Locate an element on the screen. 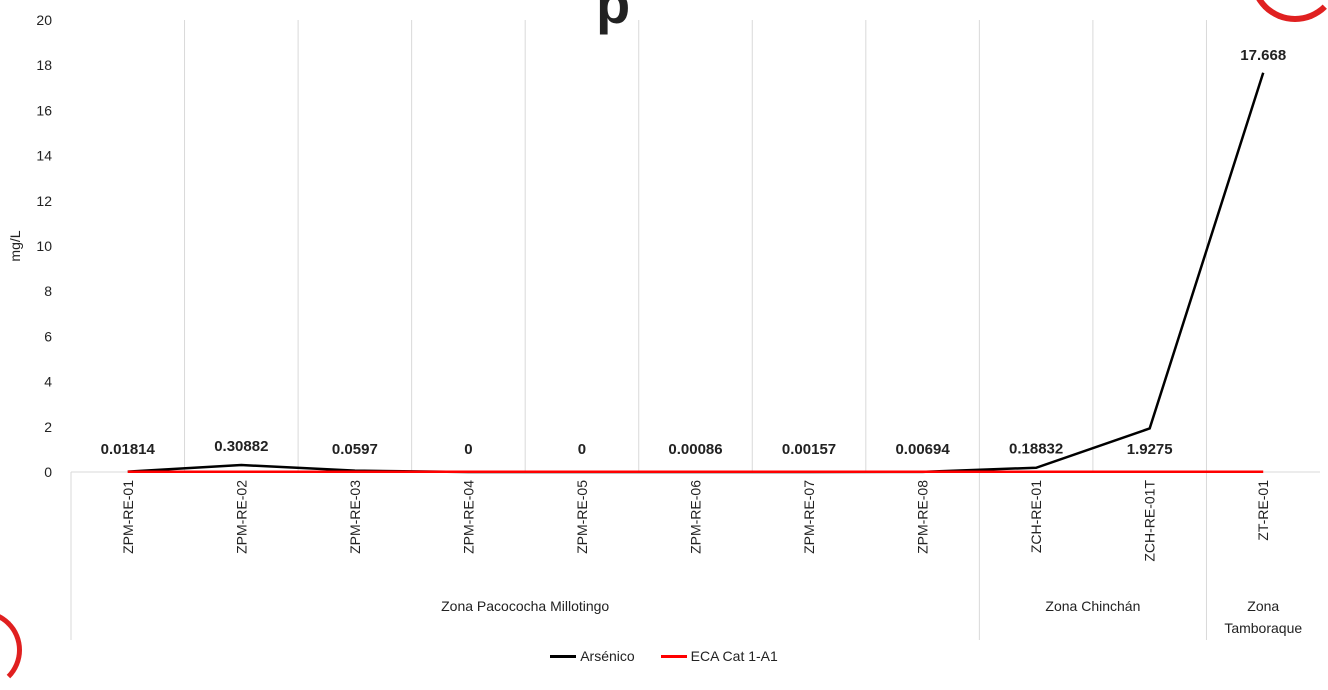  data-label: 0.01814 is located at coordinates (128, 449).